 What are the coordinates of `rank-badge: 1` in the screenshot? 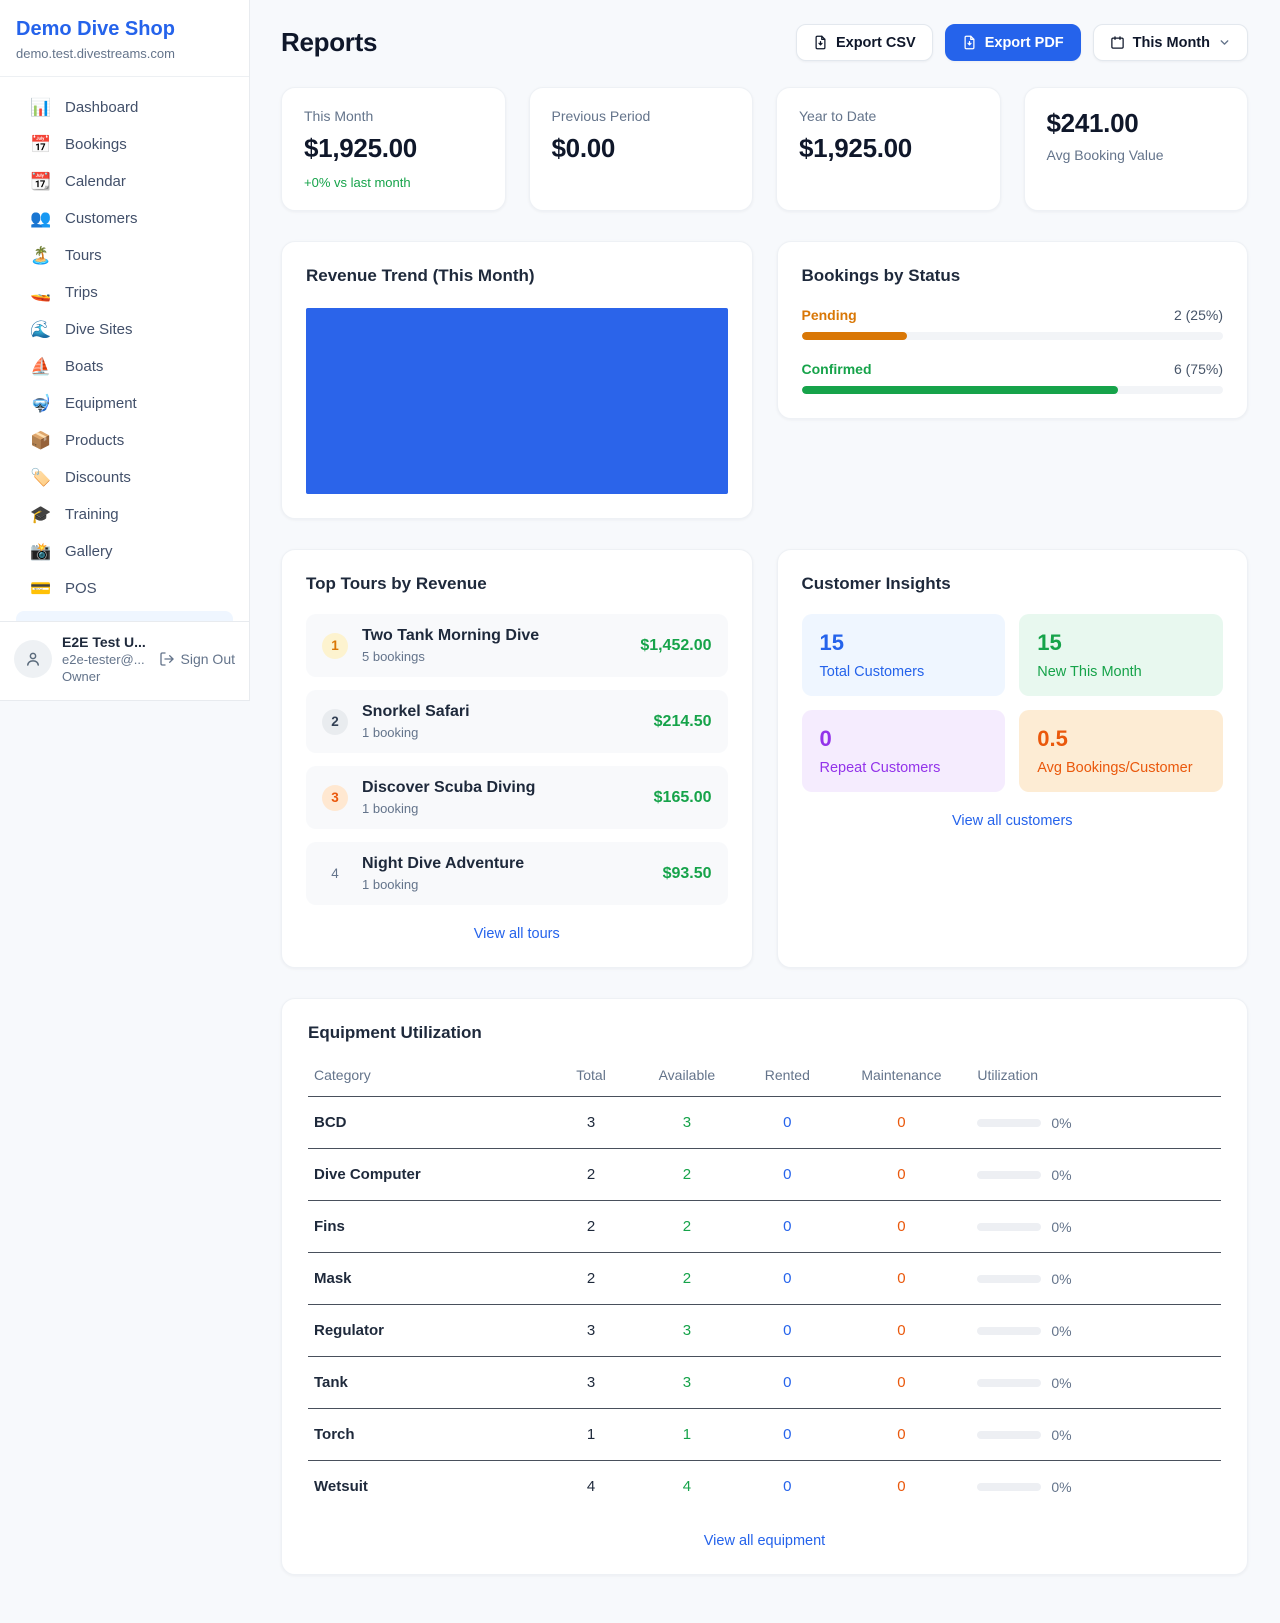 It's located at (335, 645).